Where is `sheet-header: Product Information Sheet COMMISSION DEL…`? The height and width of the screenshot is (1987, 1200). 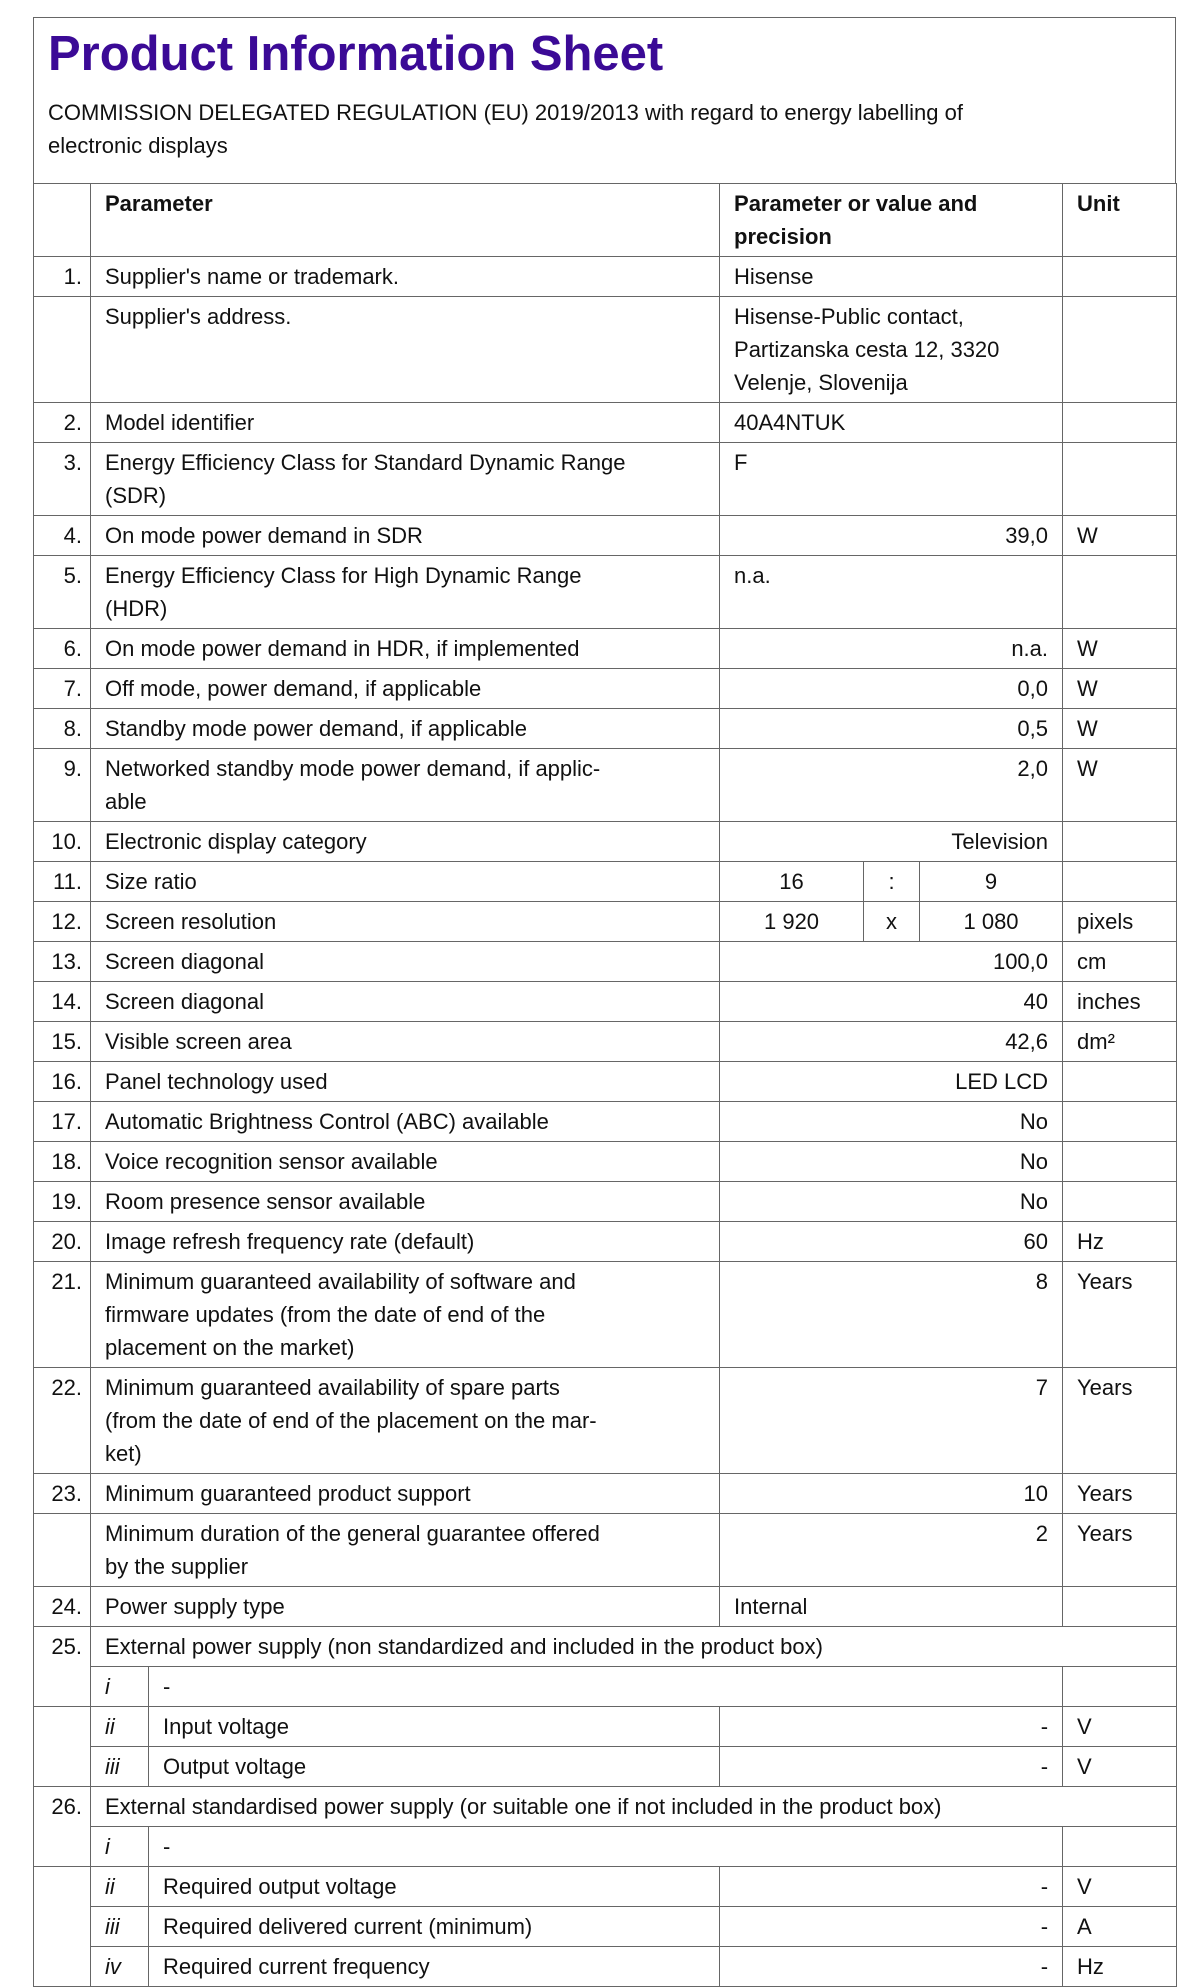
sheet-header: Product Information Sheet COMMISSION DEL… is located at coordinates (604, 100).